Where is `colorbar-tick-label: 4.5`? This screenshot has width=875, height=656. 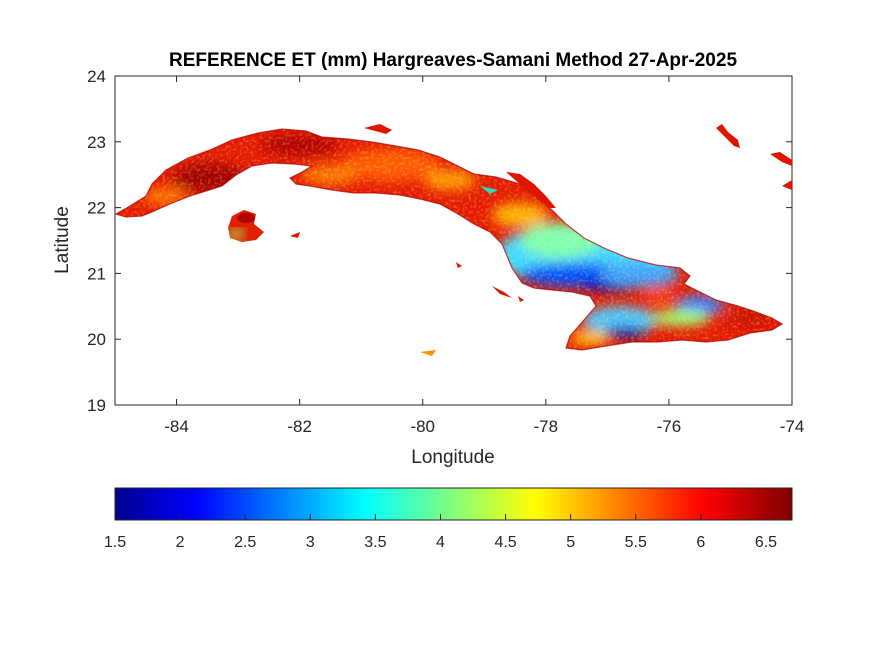 colorbar-tick-label: 4.5 is located at coordinates (505, 542).